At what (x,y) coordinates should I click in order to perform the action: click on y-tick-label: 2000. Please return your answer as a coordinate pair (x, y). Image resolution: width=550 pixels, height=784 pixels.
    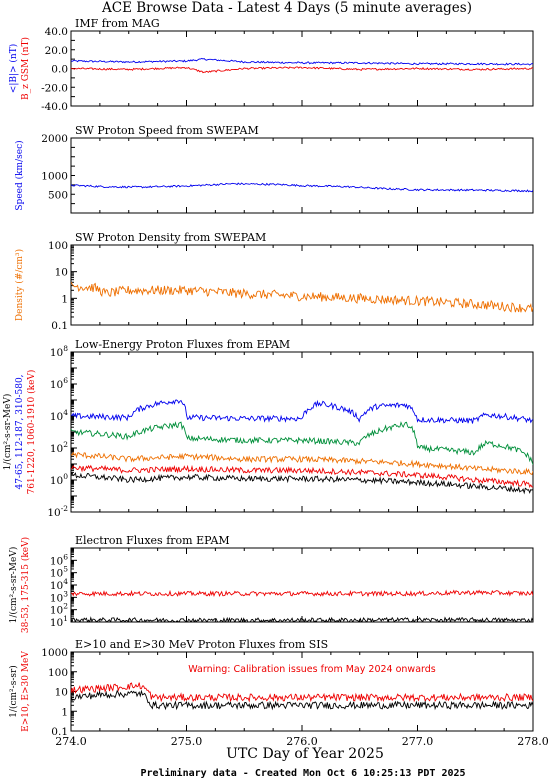
    Looking at the image, I should click on (54, 139).